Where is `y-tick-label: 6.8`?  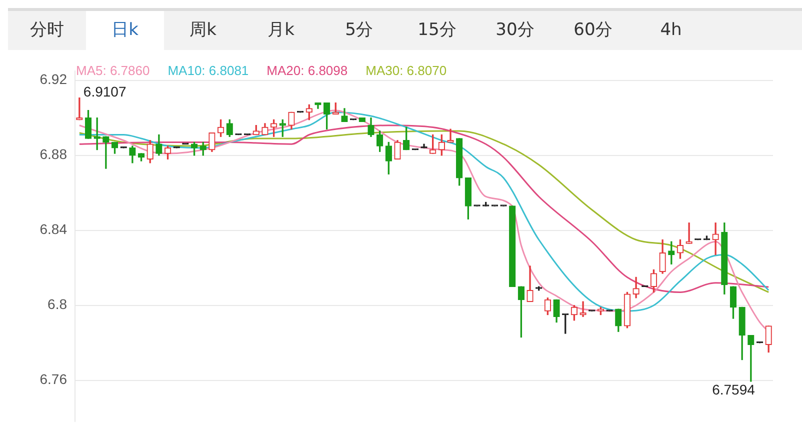 y-tick-label: 6.8 is located at coordinates (58, 304).